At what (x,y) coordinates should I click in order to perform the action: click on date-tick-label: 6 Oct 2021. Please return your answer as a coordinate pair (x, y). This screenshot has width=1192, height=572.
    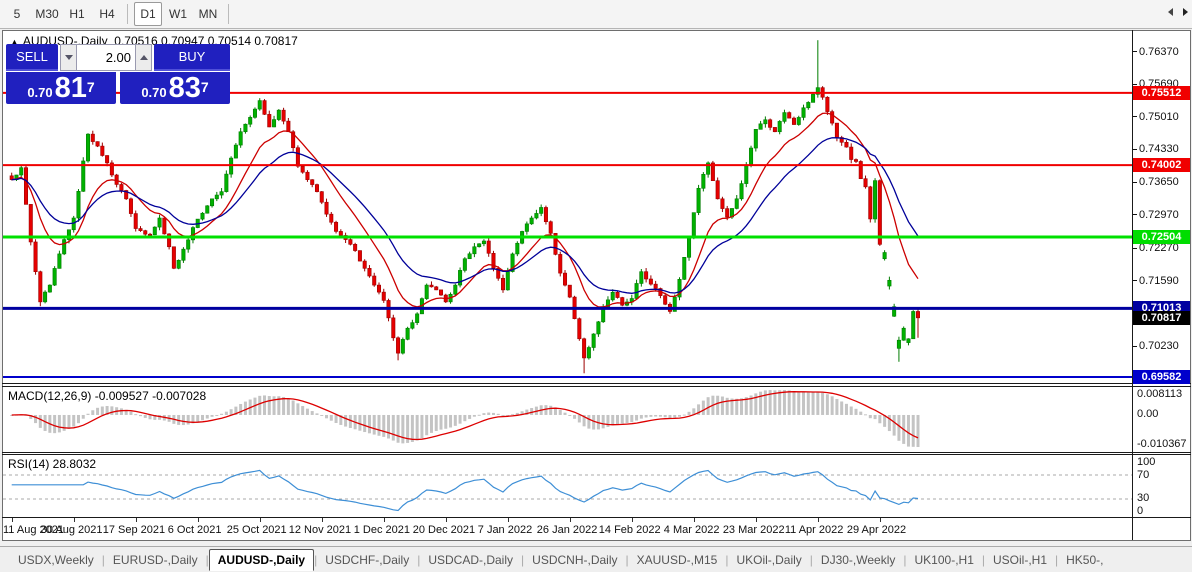
    Looking at the image, I should click on (194, 530).